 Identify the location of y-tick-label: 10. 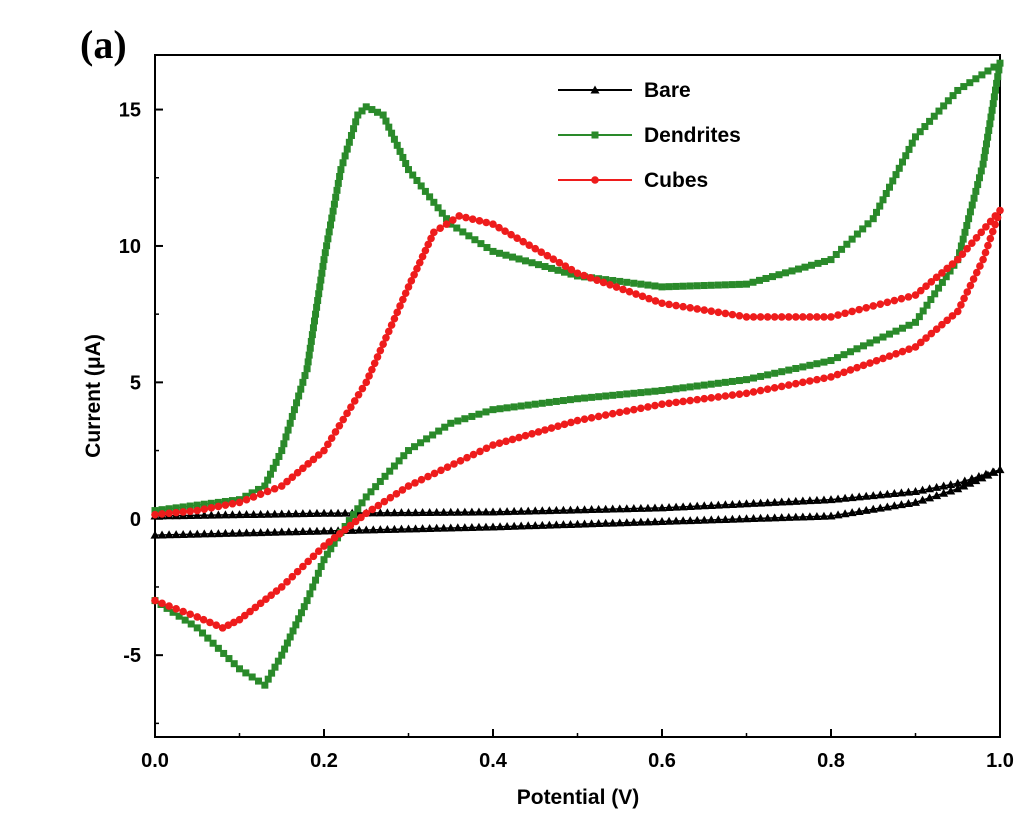
(130, 247).